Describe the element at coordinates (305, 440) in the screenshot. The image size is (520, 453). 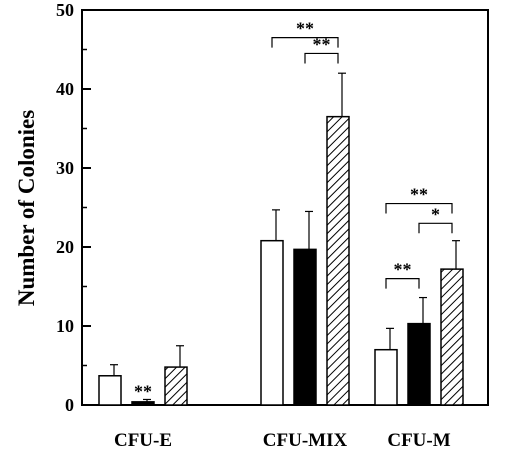
I see `x-category-label: CFU-MIX` at that location.